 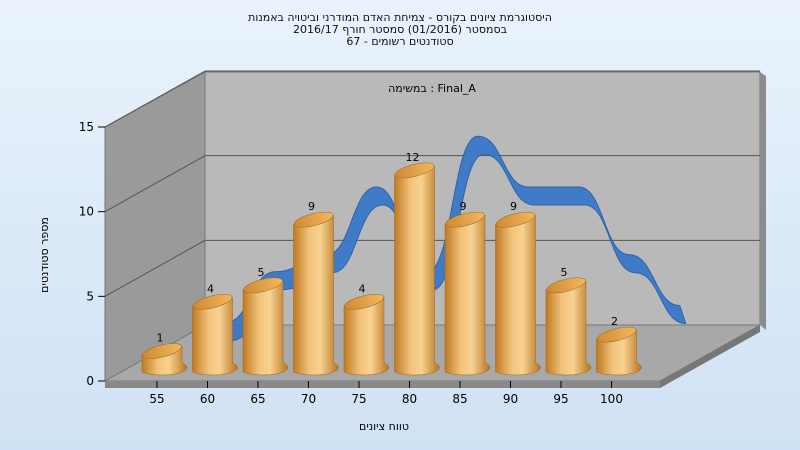 What do you see at coordinates (358, 399) in the screenshot?
I see `x-tick-label: 75` at bounding box center [358, 399].